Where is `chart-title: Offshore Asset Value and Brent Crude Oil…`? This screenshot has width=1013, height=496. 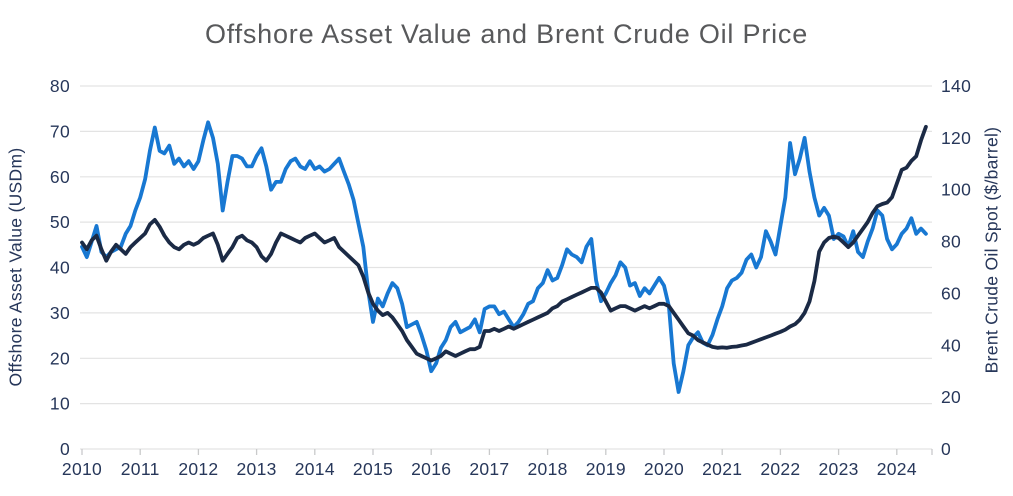 chart-title: Offshore Asset Value and Brent Crude Oil… is located at coordinates (506, 34).